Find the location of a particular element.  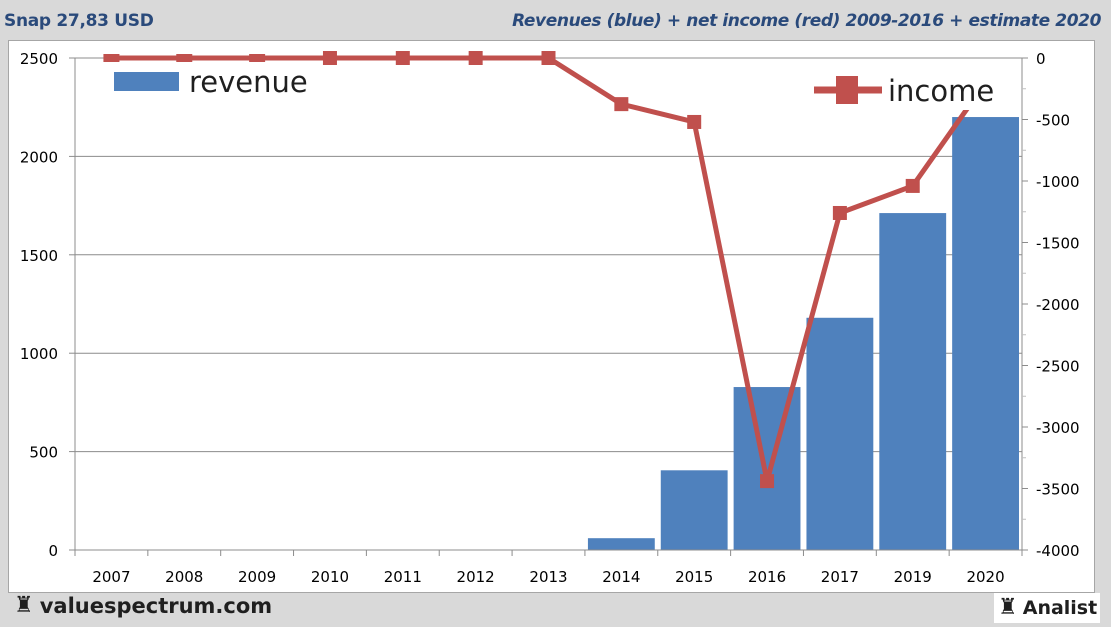

right-tick-label: -500 is located at coordinates (1053, 121).